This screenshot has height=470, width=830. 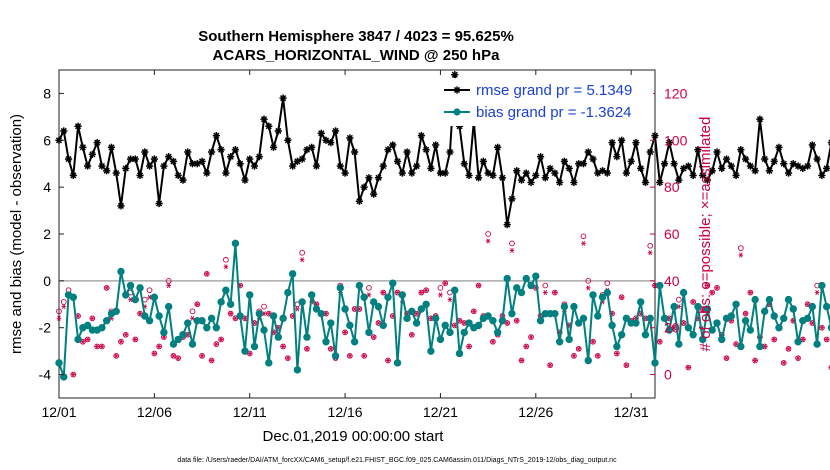 What do you see at coordinates (672, 234) in the screenshot?
I see `y-right-tick-label: 60` at bounding box center [672, 234].